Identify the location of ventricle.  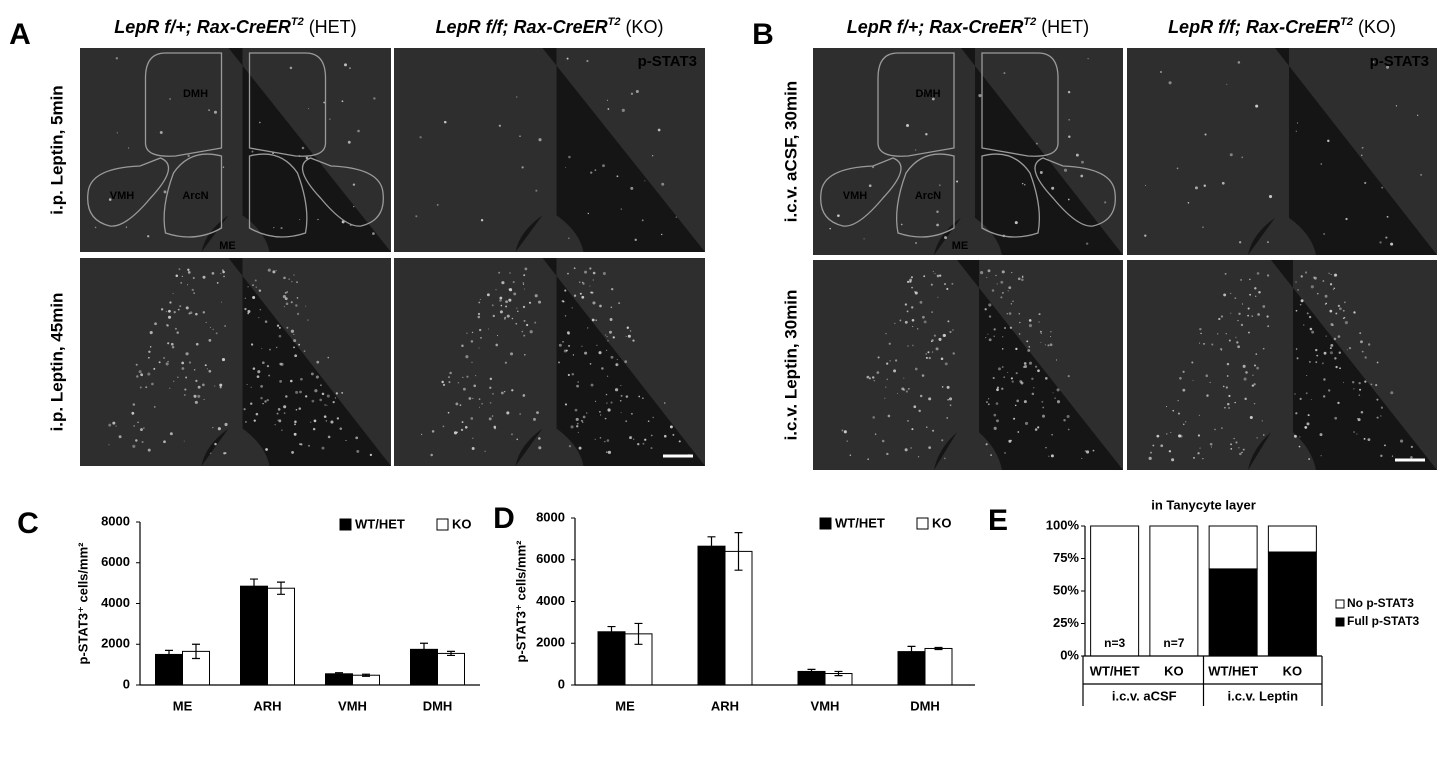
(296, 362).